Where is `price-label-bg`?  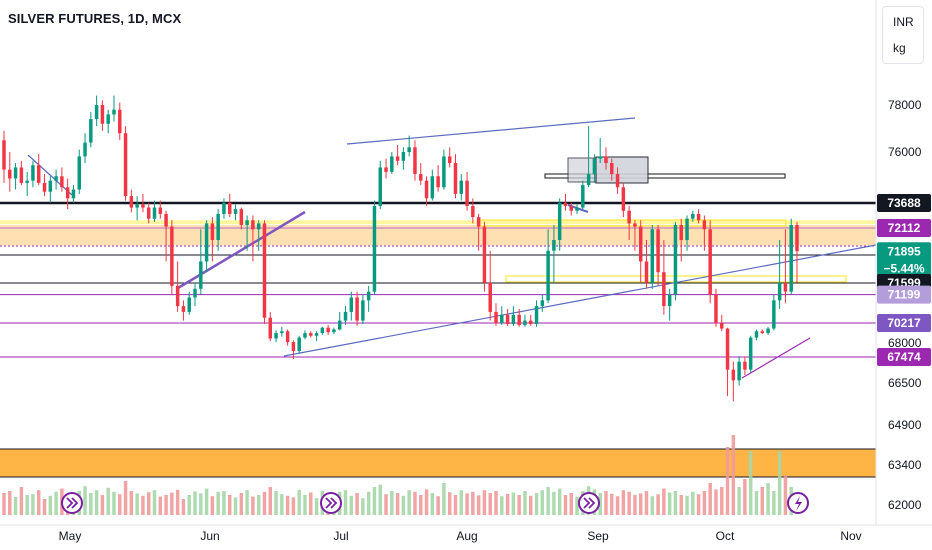 price-label-bg is located at coordinates (904, 203).